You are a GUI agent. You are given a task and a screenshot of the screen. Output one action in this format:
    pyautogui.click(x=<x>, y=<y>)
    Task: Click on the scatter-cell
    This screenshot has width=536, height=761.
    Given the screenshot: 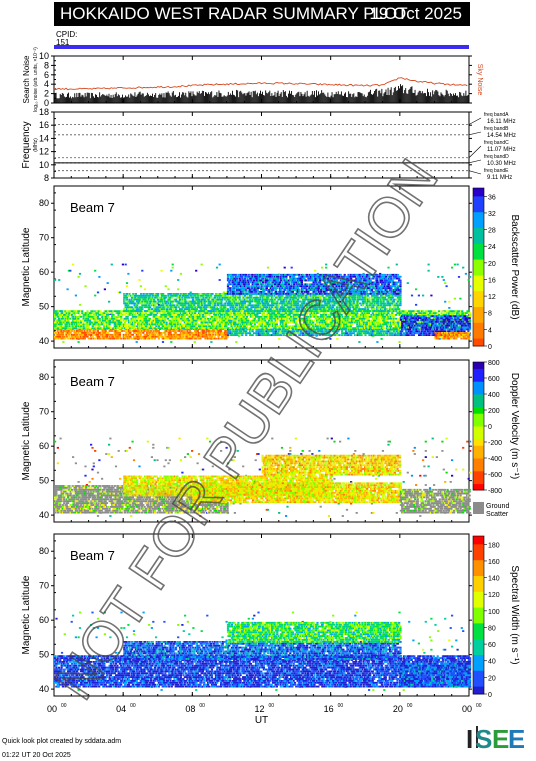 What is the action you would take?
    pyautogui.click(x=149, y=298)
    